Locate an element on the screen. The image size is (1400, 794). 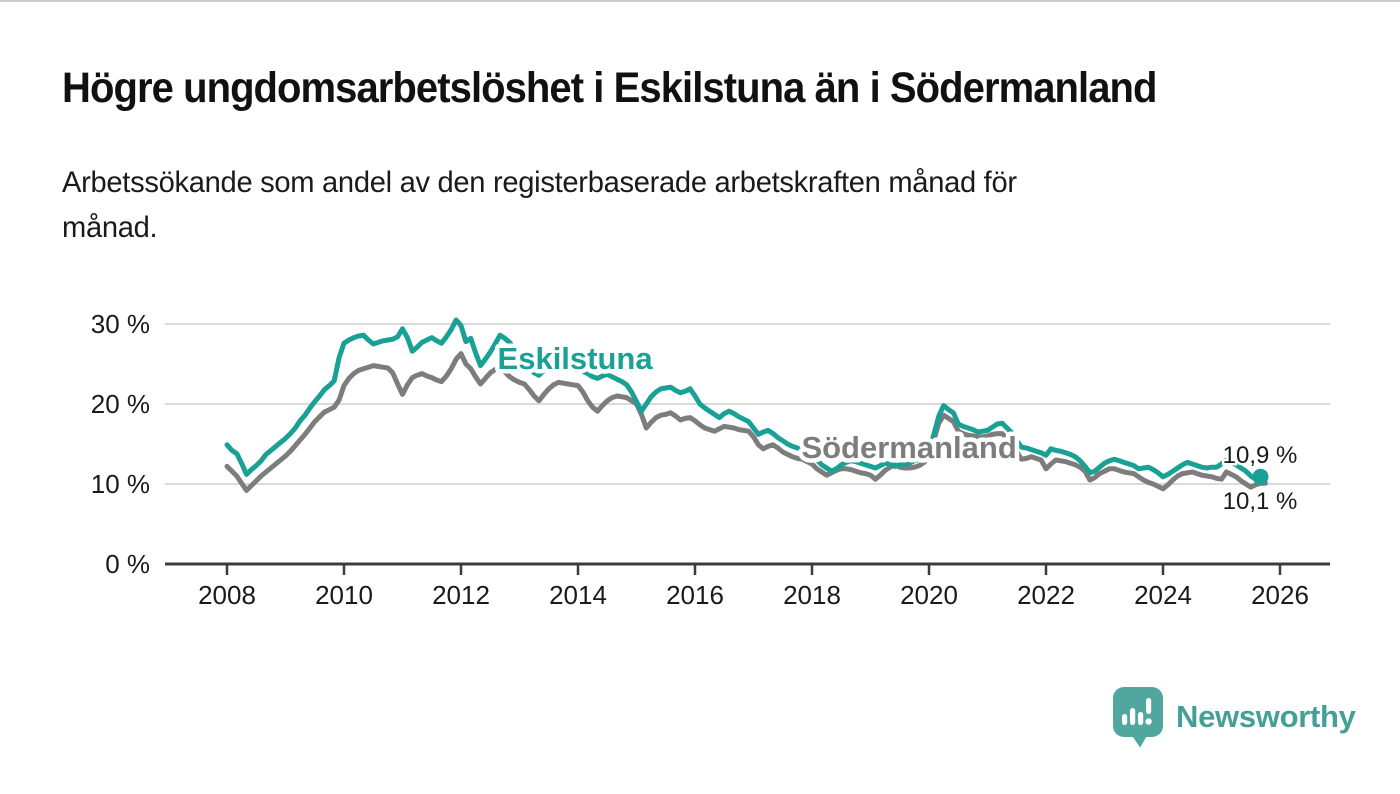
y-tick-label: 0 % is located at coordinates (127, 564).